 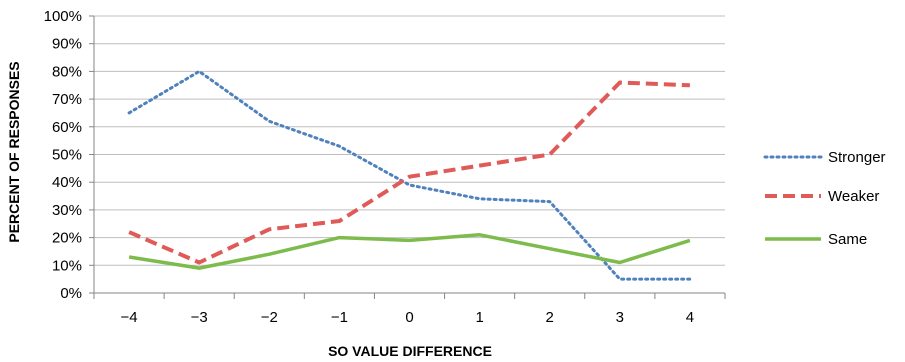 I want to click on y-tick-label: 90%, so click(x=67, y=44).